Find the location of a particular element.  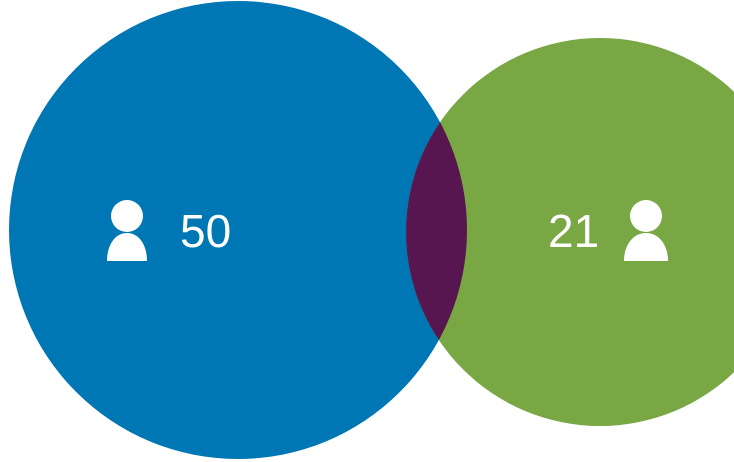

right-set-label: 21 is located at coordinates (608, 230).